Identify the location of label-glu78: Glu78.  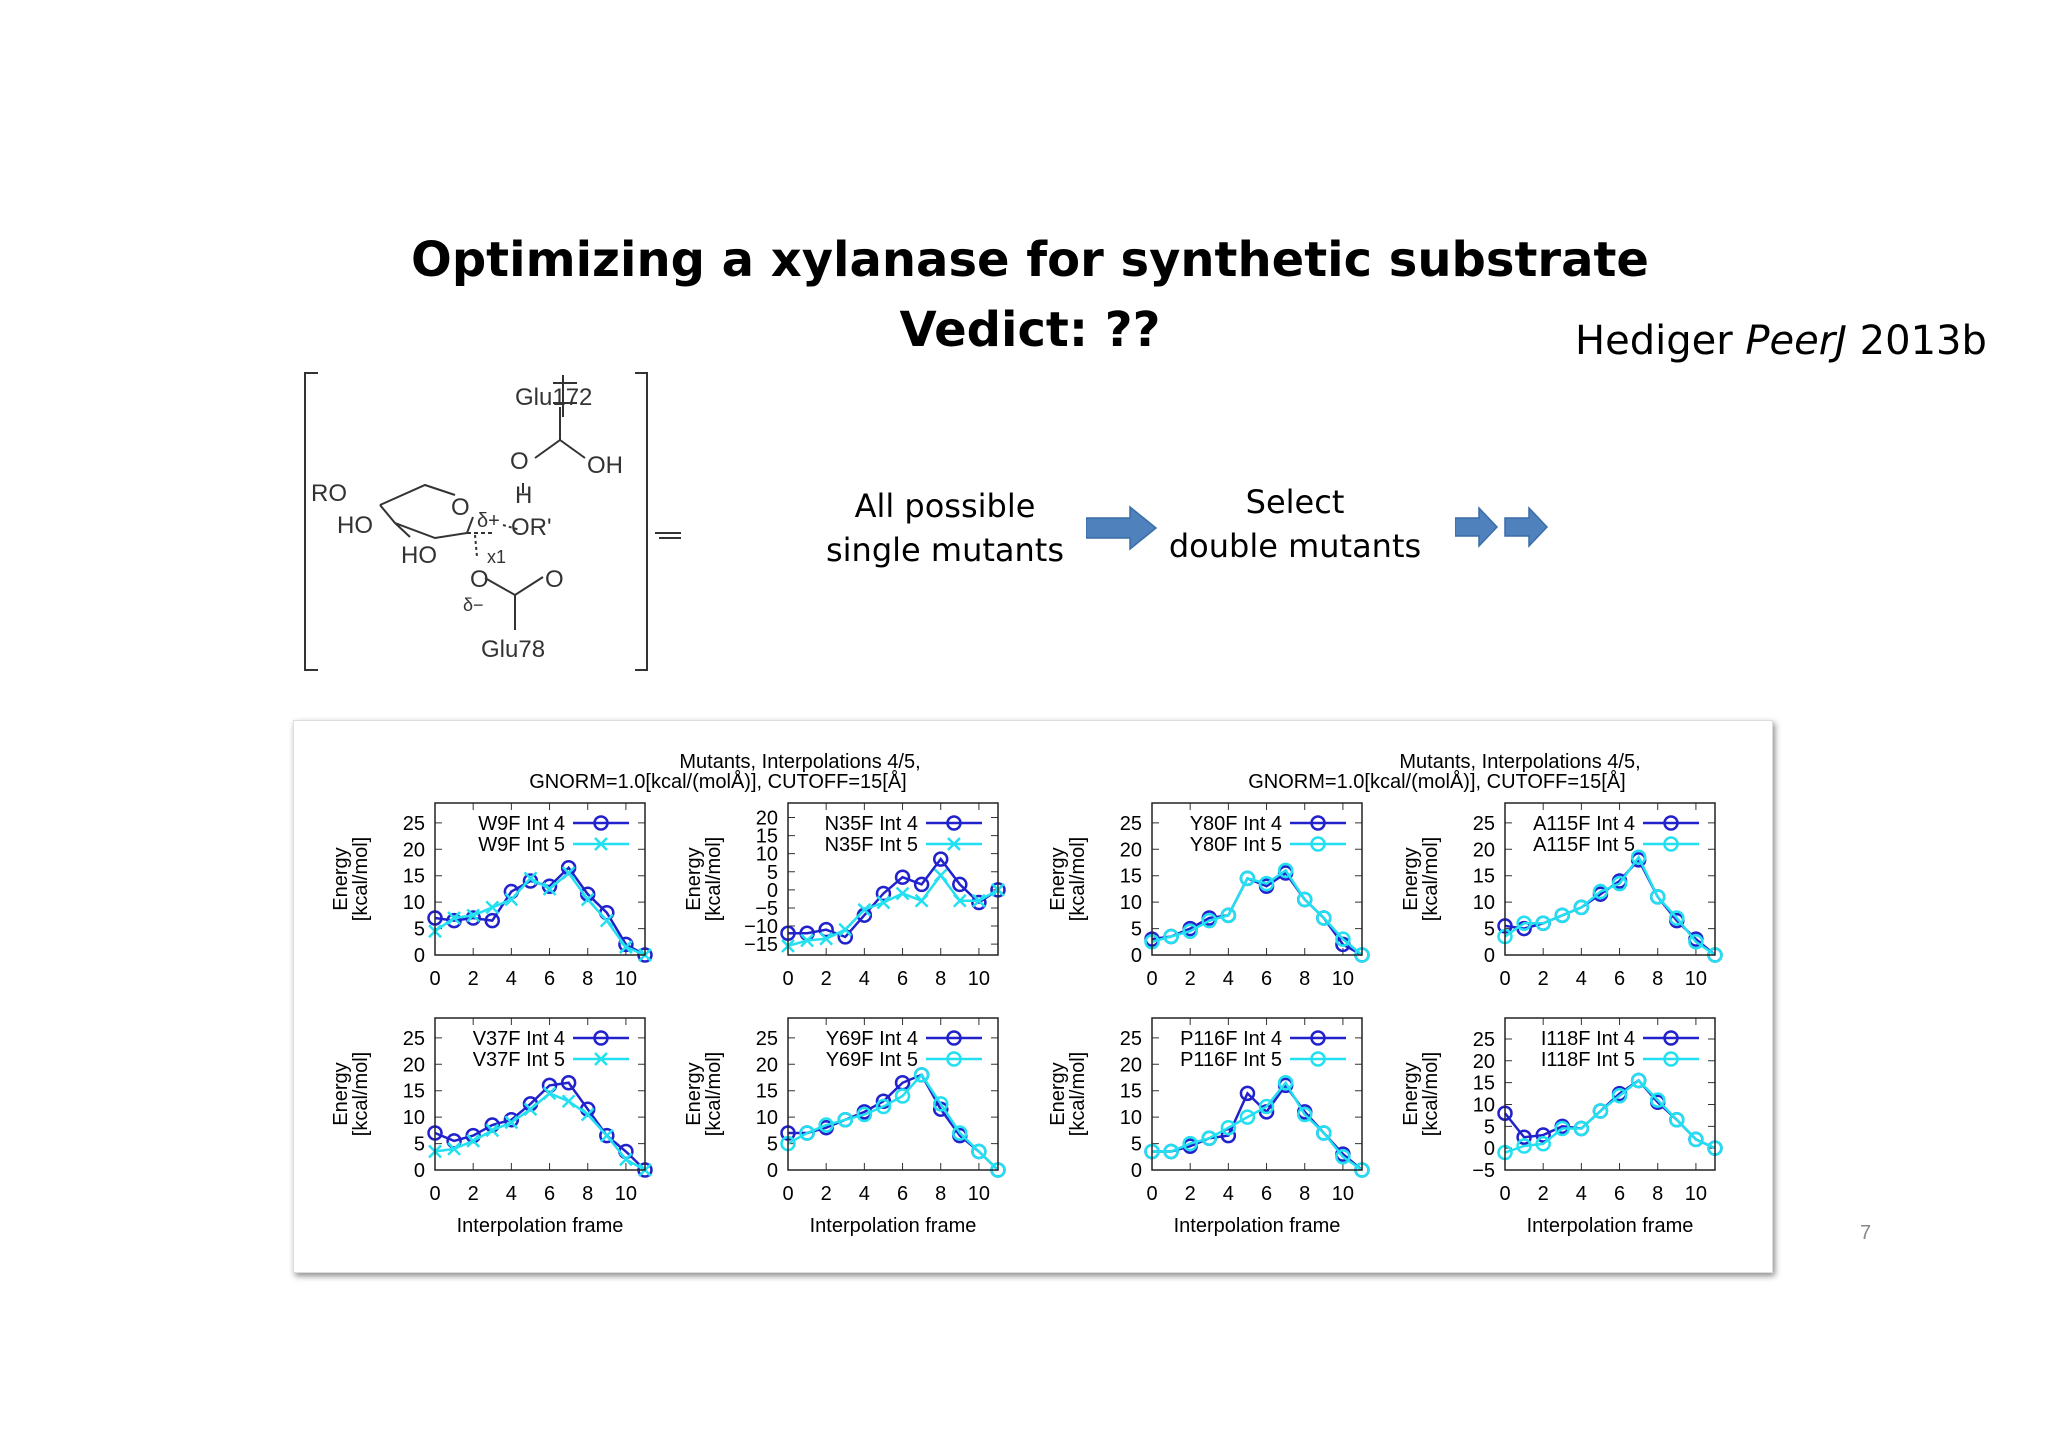
(513, 649).